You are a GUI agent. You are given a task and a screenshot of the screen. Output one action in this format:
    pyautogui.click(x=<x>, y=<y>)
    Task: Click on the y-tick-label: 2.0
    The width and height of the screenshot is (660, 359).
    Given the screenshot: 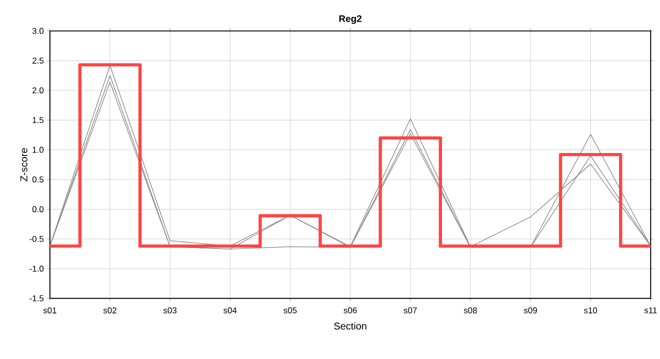 What is the action you would take?
    pyautogui.click(x=38, y=90)
    